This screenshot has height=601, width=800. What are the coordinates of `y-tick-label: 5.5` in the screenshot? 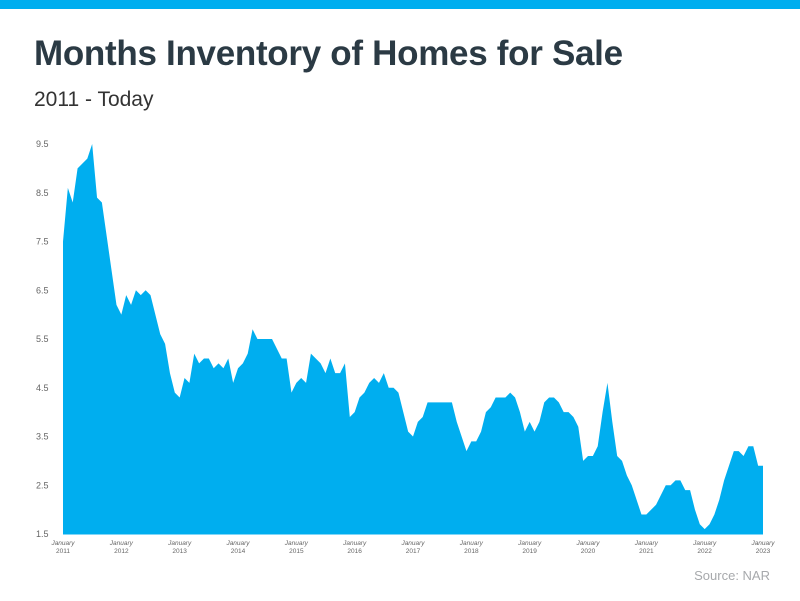 It's located at (42, 339).